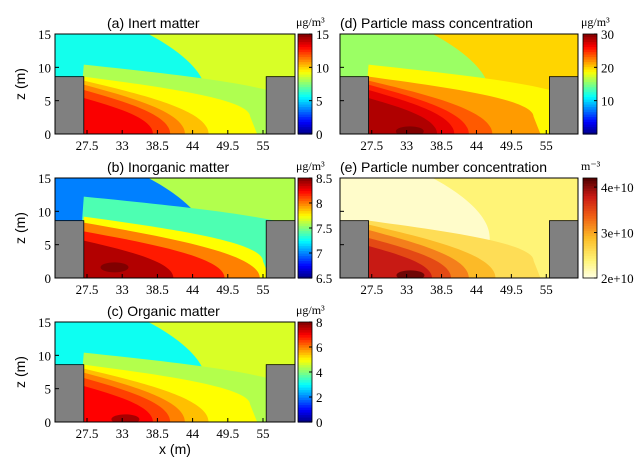  What do you see at coordinates (114, 267) in the screenshot?
I see `hot-spot` at bounding box center [114, 267].